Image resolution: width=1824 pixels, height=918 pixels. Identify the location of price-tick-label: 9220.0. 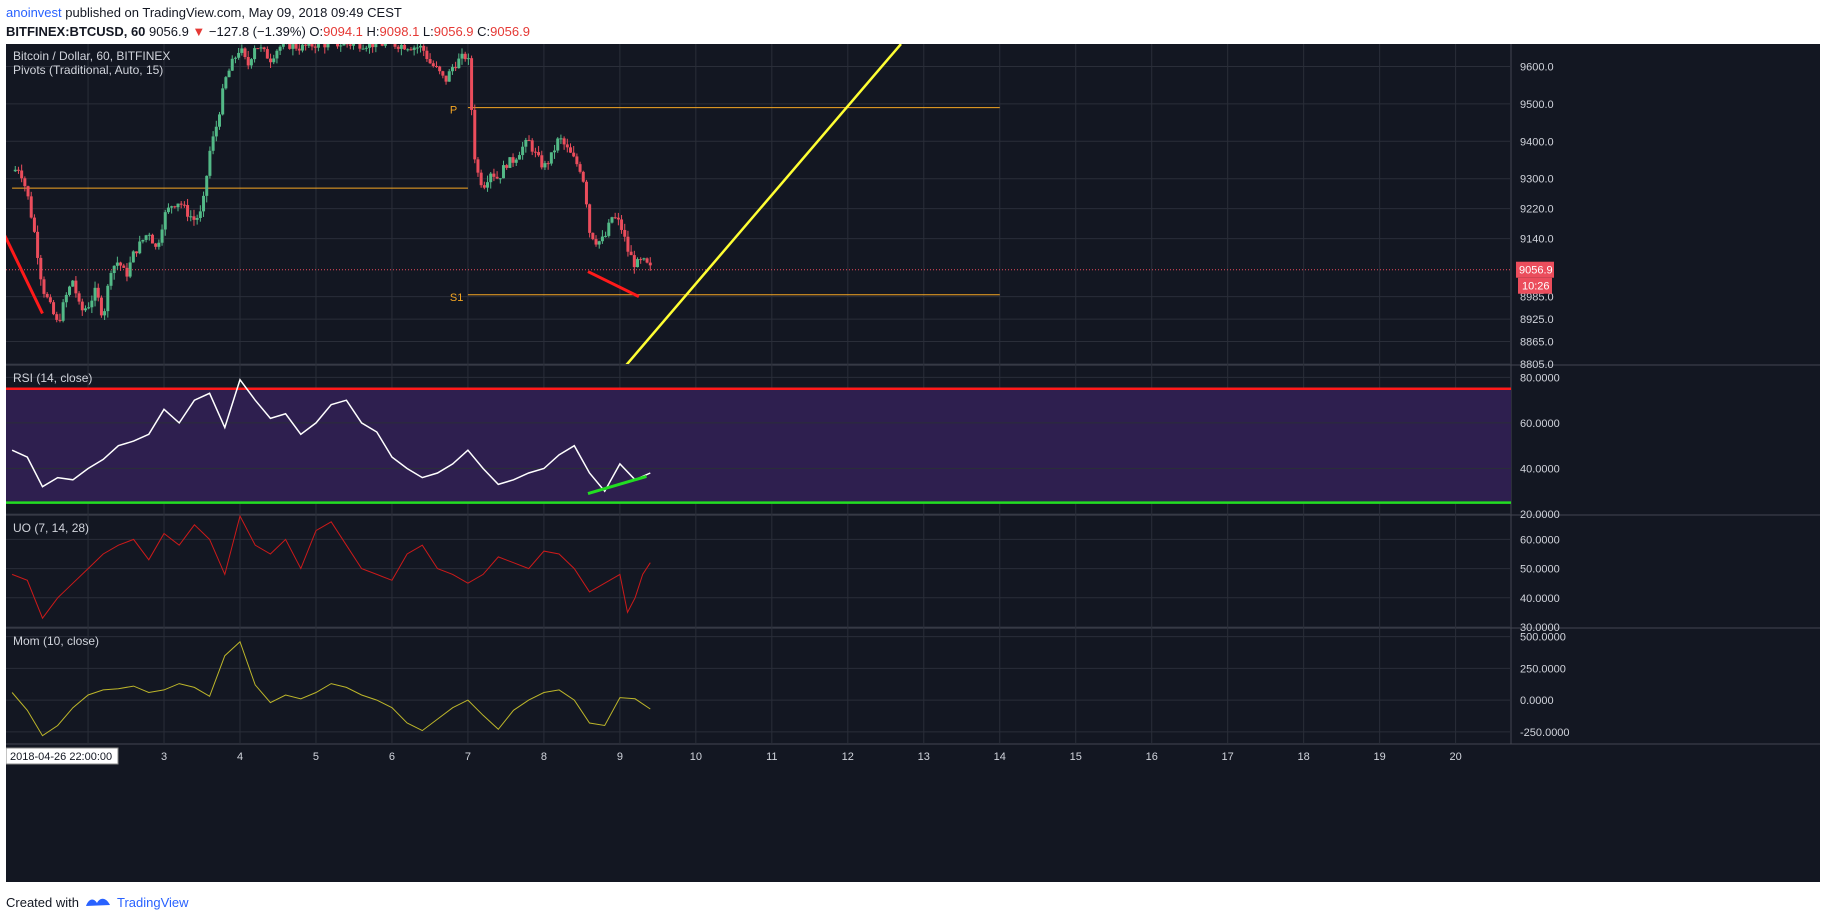
(1537, 210).